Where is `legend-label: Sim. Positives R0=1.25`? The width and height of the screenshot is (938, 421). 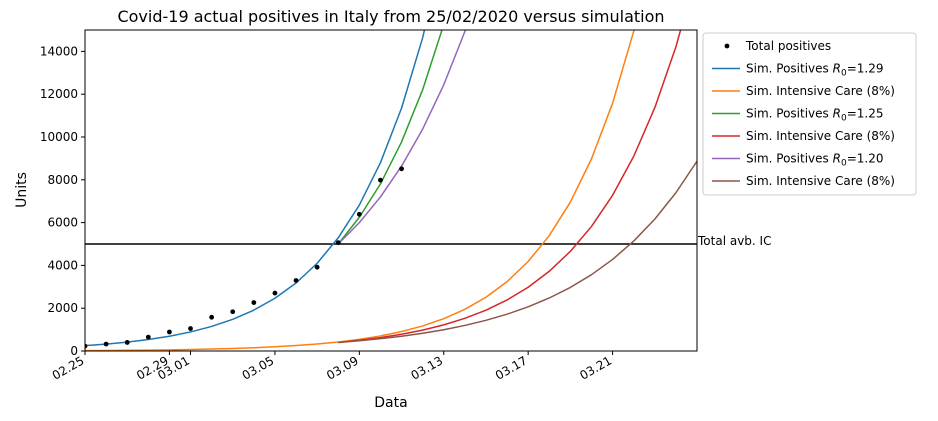 legend-label: Sim. Positives R0=1.25 is located at coordinates (814, 115).